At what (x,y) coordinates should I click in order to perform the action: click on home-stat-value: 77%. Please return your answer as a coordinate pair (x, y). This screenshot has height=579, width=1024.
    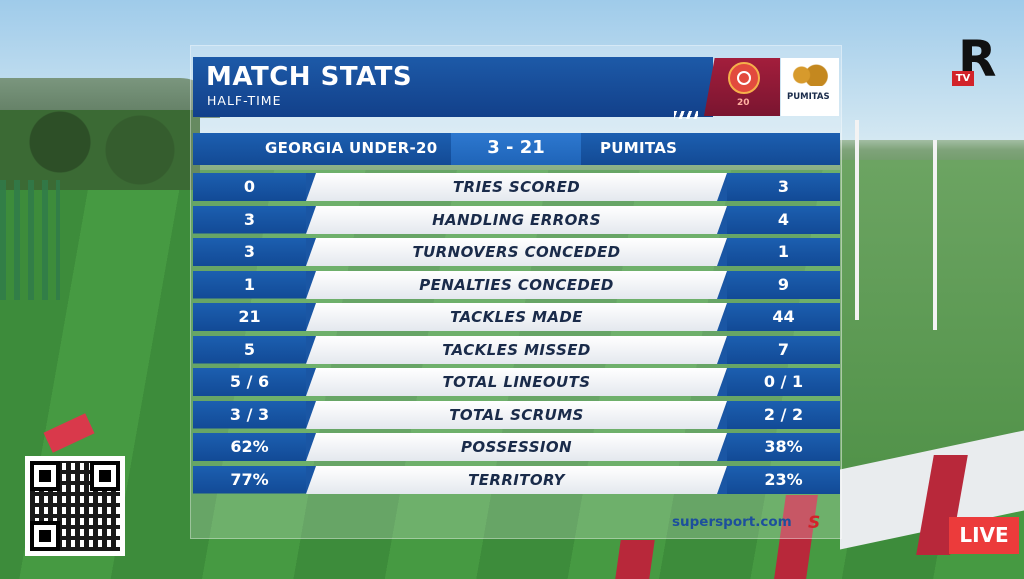
    Looking at the image, I should click on (249, 479).